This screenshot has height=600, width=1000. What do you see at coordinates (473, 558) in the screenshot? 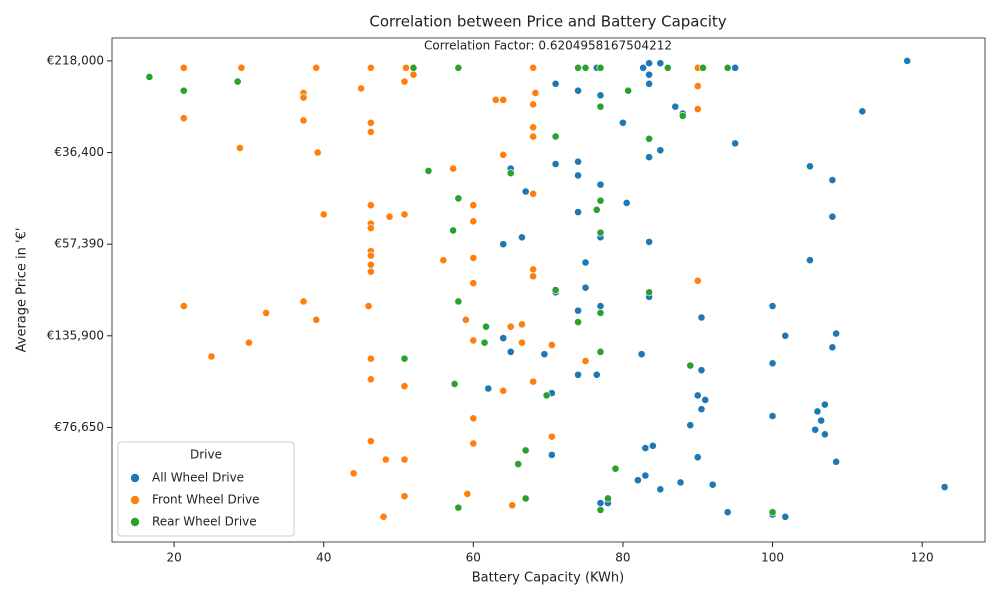
I see `x-tick-label: 60` at bounding box center [473, 558].